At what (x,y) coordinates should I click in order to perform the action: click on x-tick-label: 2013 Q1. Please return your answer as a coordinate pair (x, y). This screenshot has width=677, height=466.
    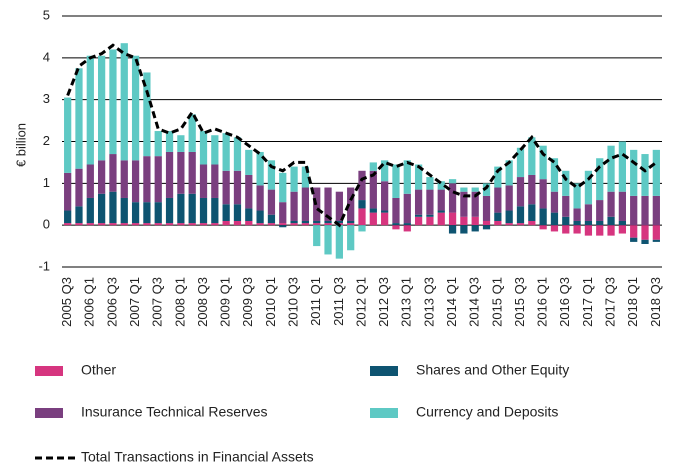
    Looking at the image, I should click on (406, 302).